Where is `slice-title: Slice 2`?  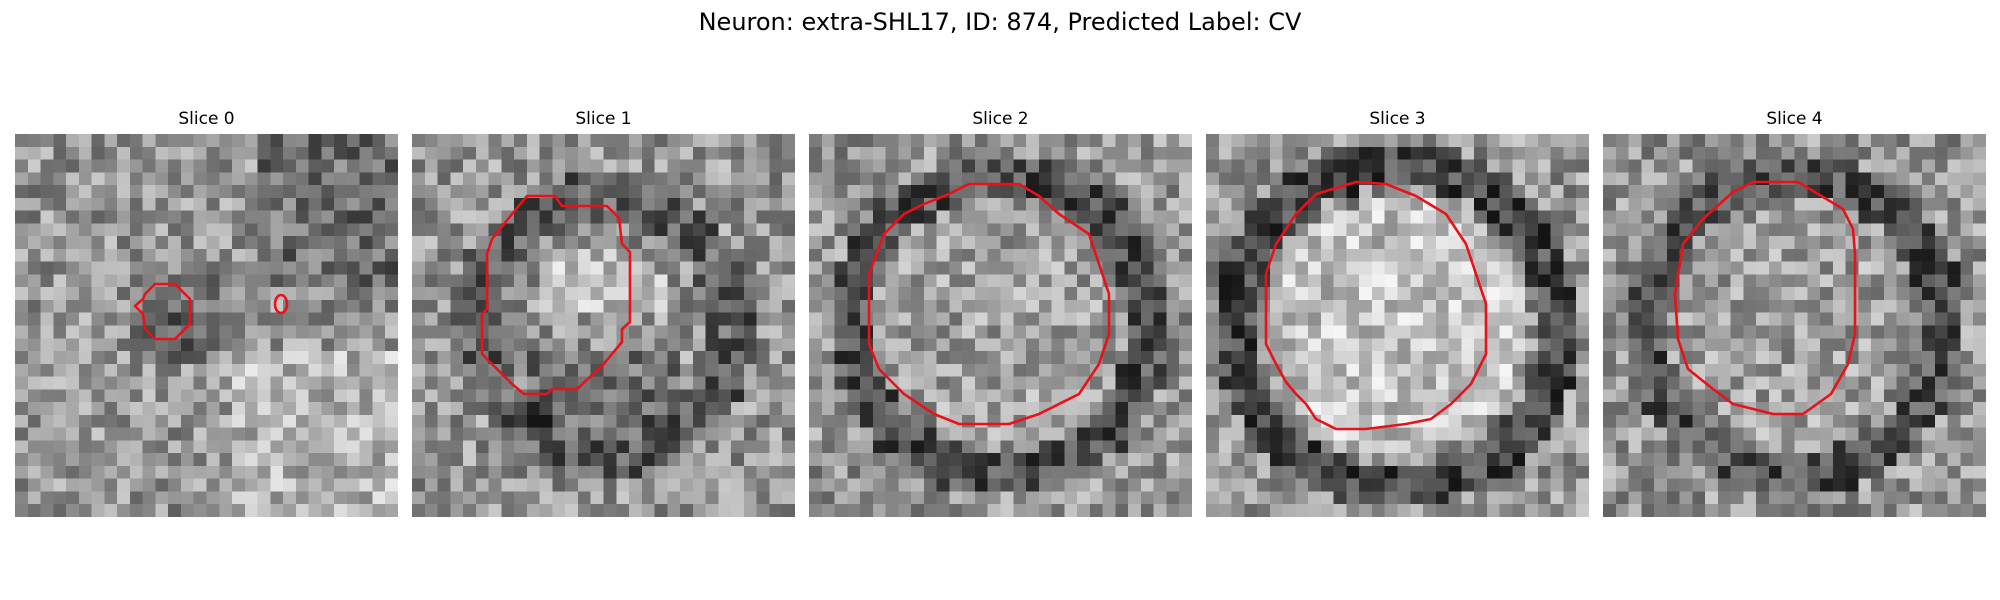
slice-title: Slice 2 is located at coordinates (1000, 119).